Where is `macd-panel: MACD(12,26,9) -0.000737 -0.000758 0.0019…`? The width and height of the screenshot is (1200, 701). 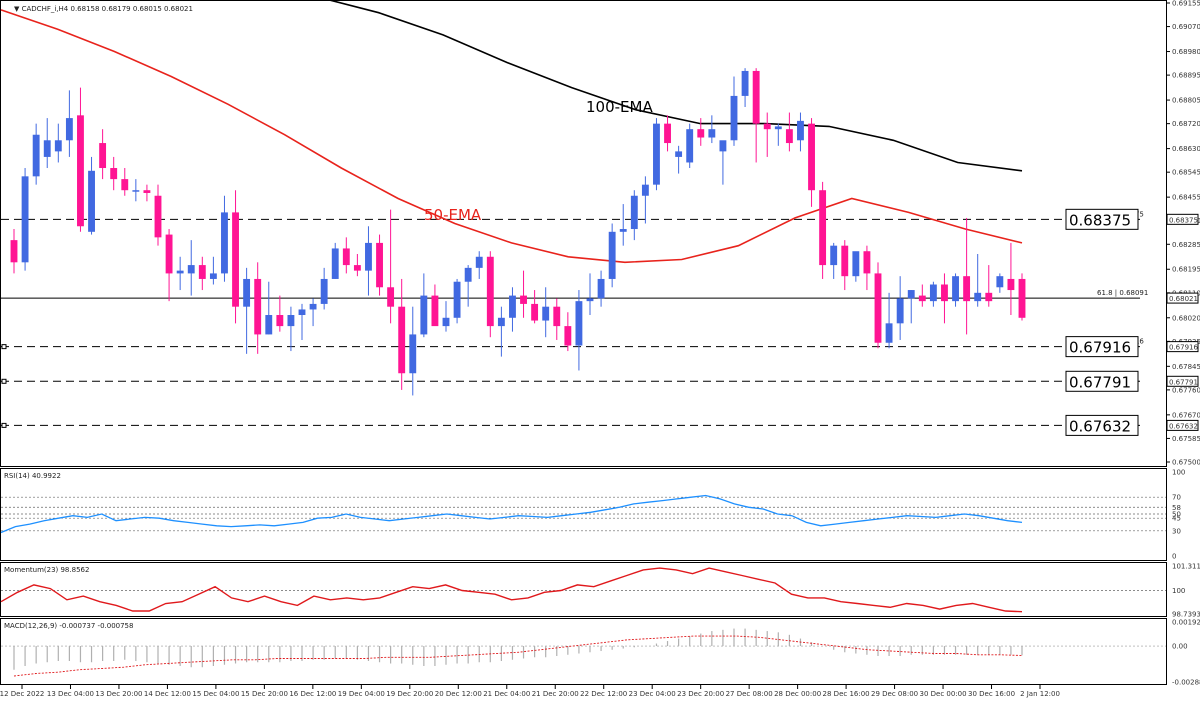
macd-panel: MACD(12,26,9) -0.000737 -0.000758 0.0019… is located at coordinates (600, 653).